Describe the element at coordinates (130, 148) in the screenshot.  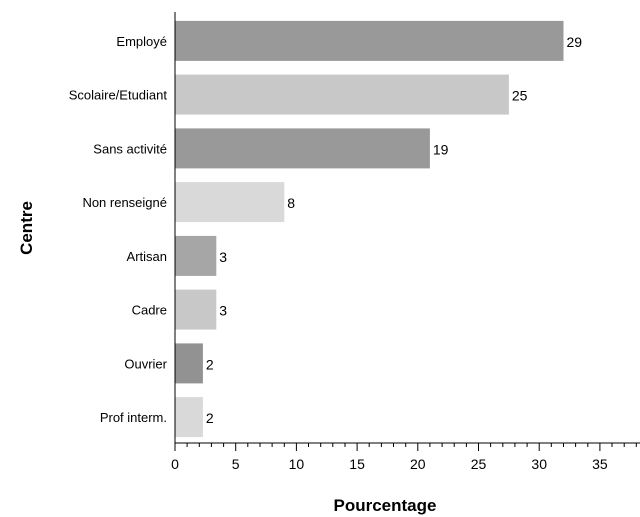
I see `category-label-sans-activite: Sans activité` at that location.